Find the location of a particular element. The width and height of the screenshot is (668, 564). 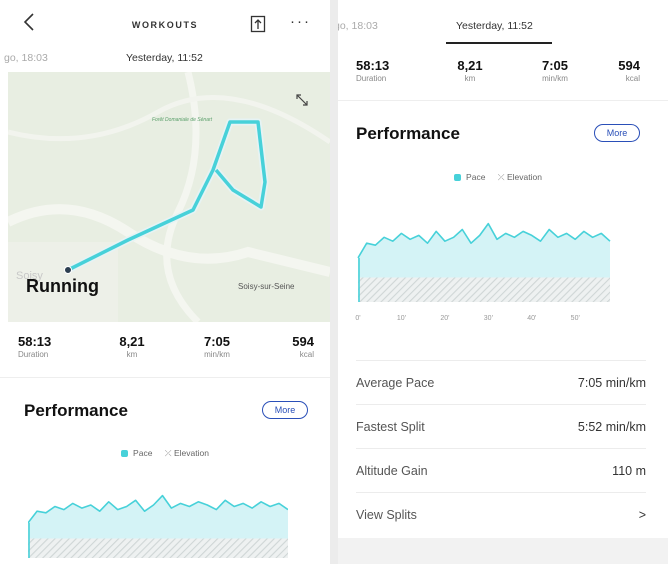

detail-value: 110 m is located at coordinates (629, 471).